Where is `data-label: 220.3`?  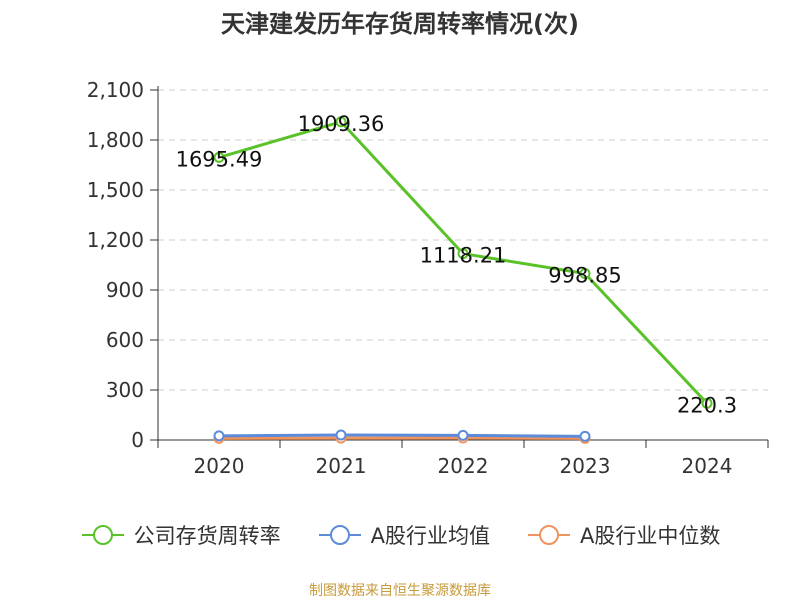 data-label: 220.3 is located at coordinates (707, 405).